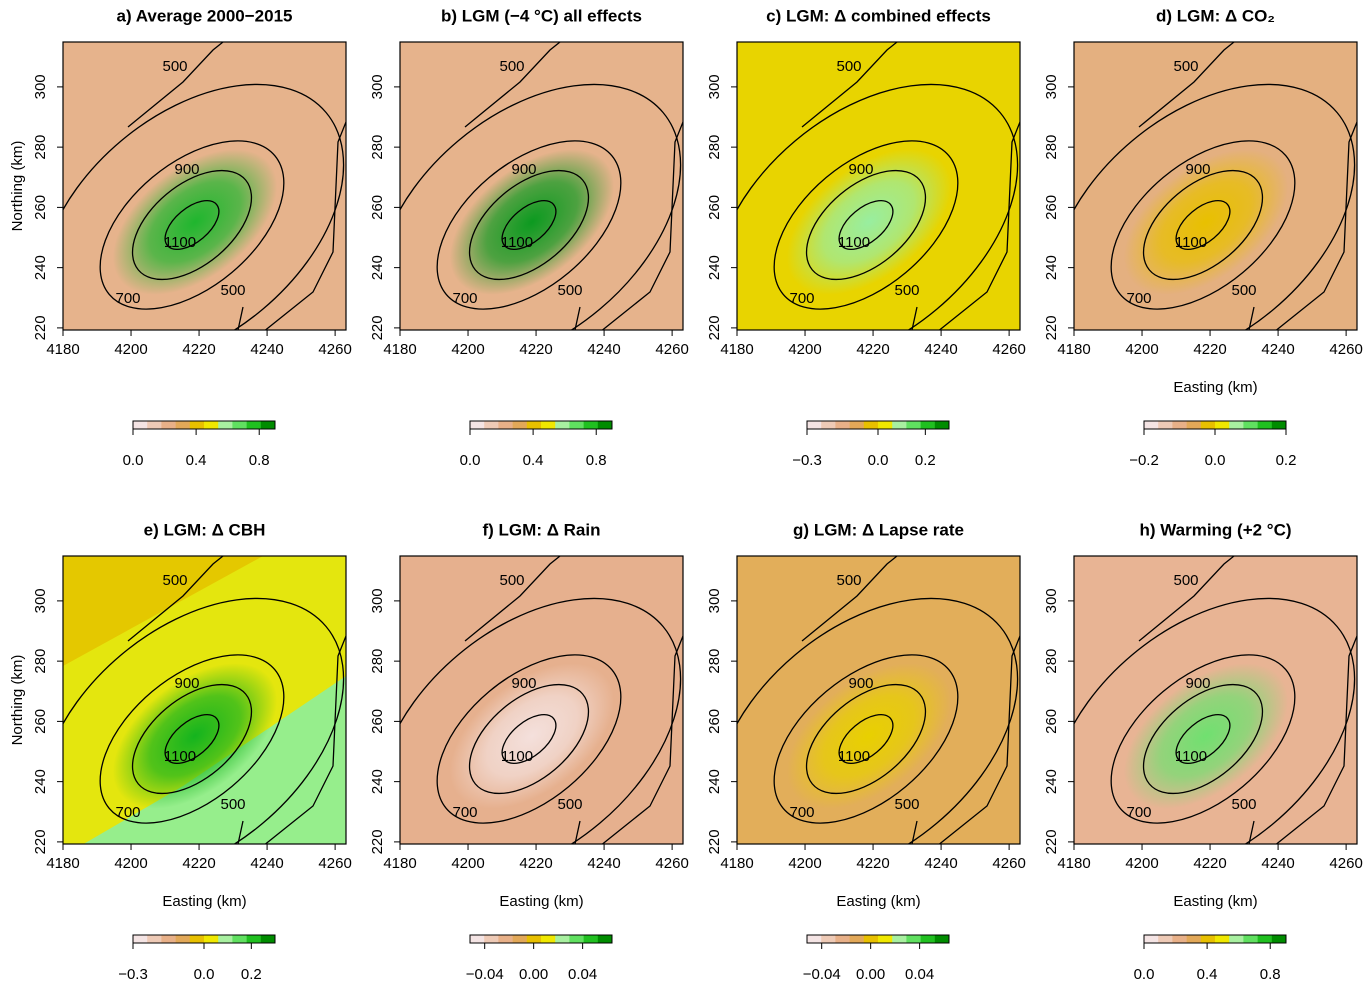 The width and height of the screenshot is (1368, 990). I want to click on panel-title: b) LGM (−4 °C) all effects, so click(541, 15).